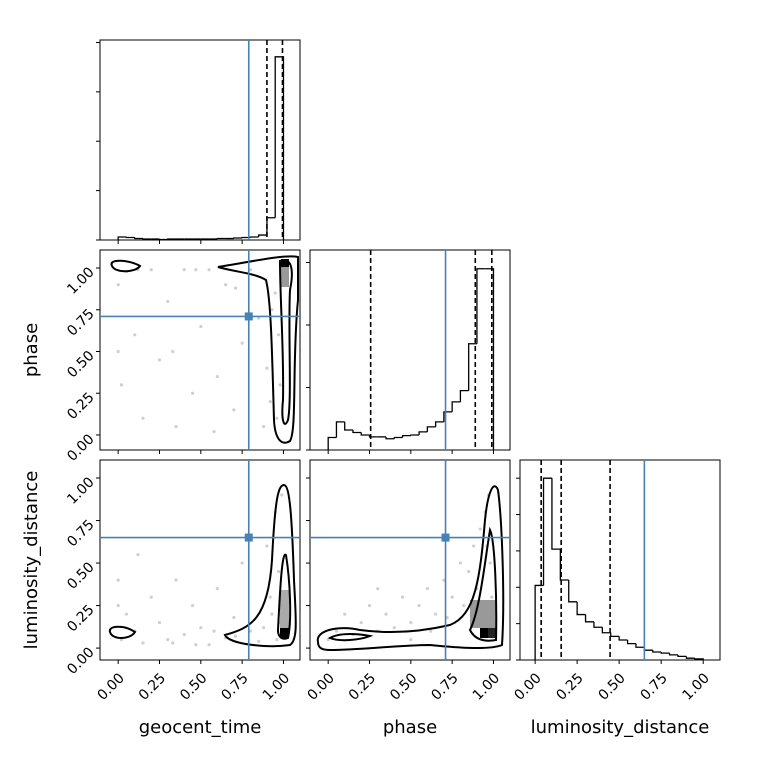 The image size is (760, 760). Describe the element at coordinates (31, 350) in the screenshot. I see `y-axis-label: phase` at that location.